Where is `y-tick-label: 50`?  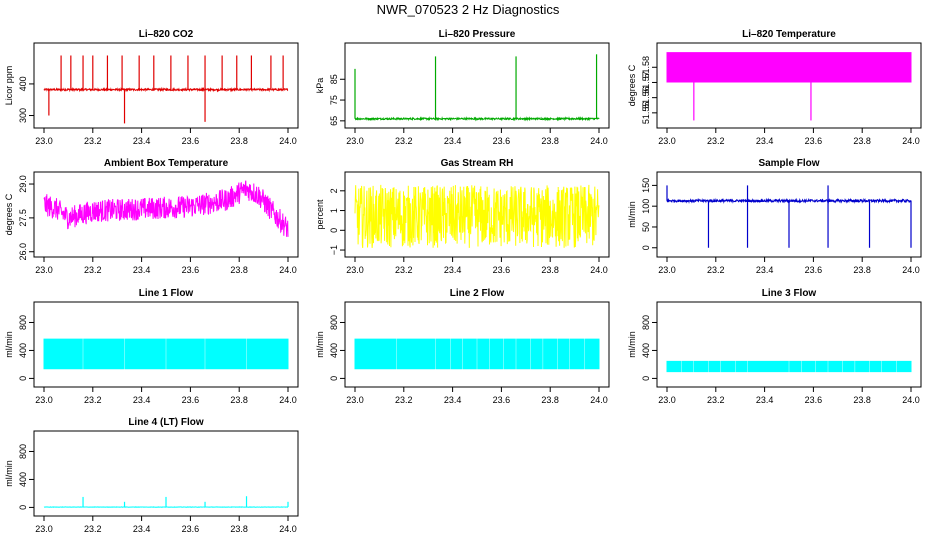
y-tick-label: 50 is located at coordinates (646, 227).